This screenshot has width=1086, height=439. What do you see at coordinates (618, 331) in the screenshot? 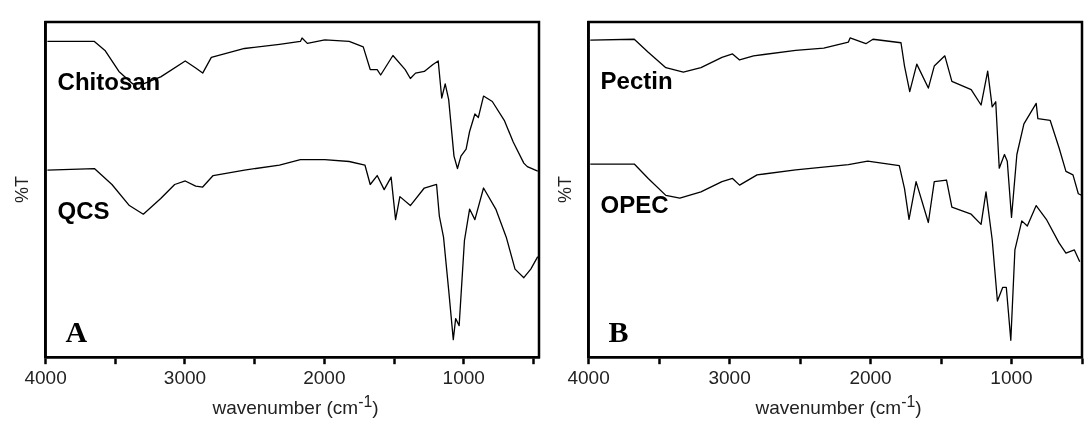
I see `annotation: B` at bounding box center [618, 331].